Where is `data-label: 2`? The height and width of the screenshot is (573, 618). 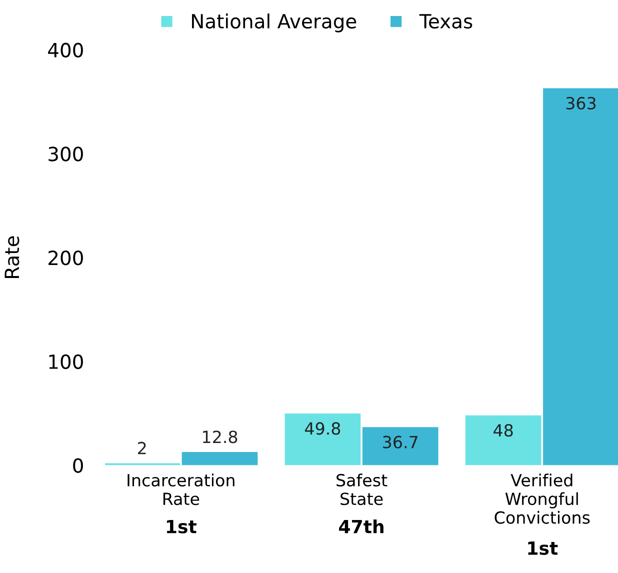
data-label: 2 is located at coordinates (142, 448).